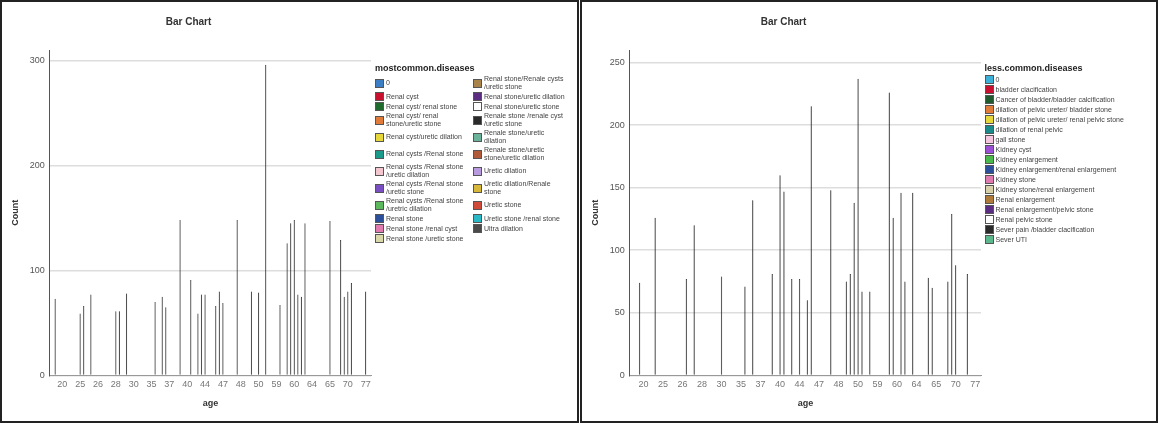 The image size is (1159, 423). I want to click on y-tick-label: 250, so click(617, 62).